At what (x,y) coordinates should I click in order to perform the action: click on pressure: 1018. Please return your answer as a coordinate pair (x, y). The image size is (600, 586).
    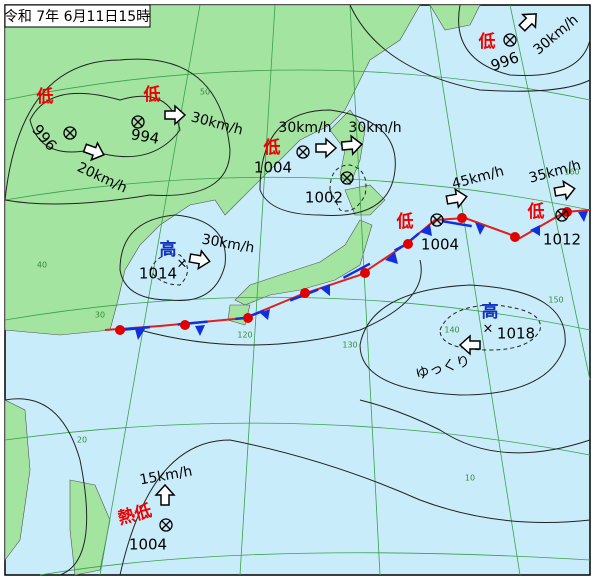
    Looking at the image, I should click on (516, 334).